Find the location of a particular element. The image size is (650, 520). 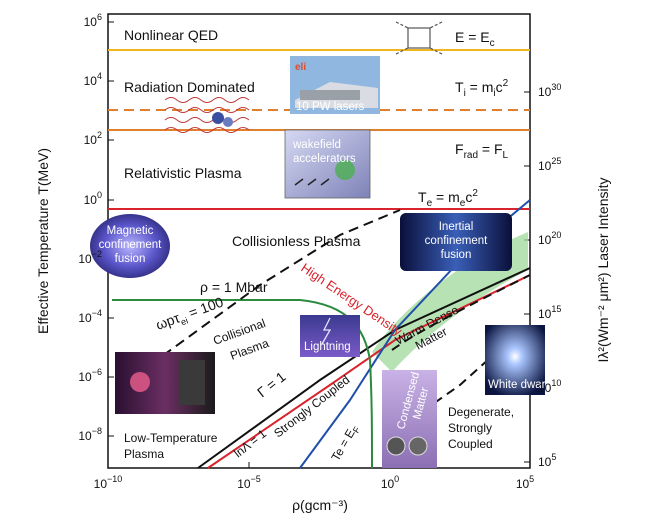

x-tick: 10⁵ is located at coordinates (525, 482).